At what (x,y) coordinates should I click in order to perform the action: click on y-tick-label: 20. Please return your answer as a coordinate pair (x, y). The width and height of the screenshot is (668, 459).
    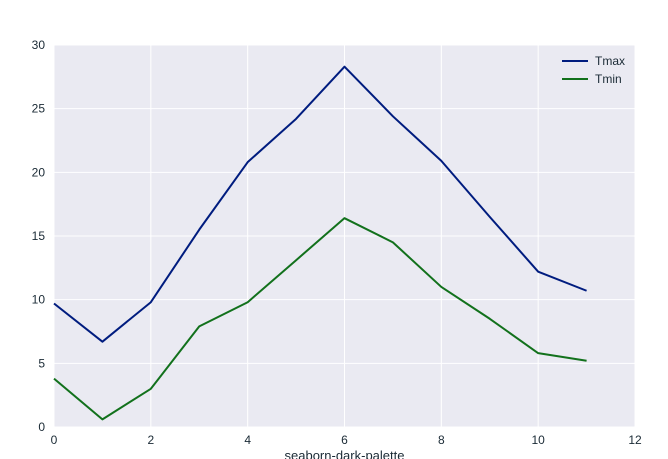
    Looking at the image, I should click on (39, 172).